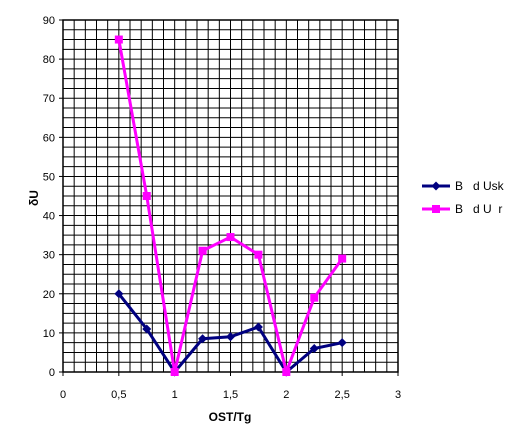  What do you see at coordinates (480, 186) in the screenshot?
I see `legend-label-1: B d Usk` at bounding box center [480, 186].